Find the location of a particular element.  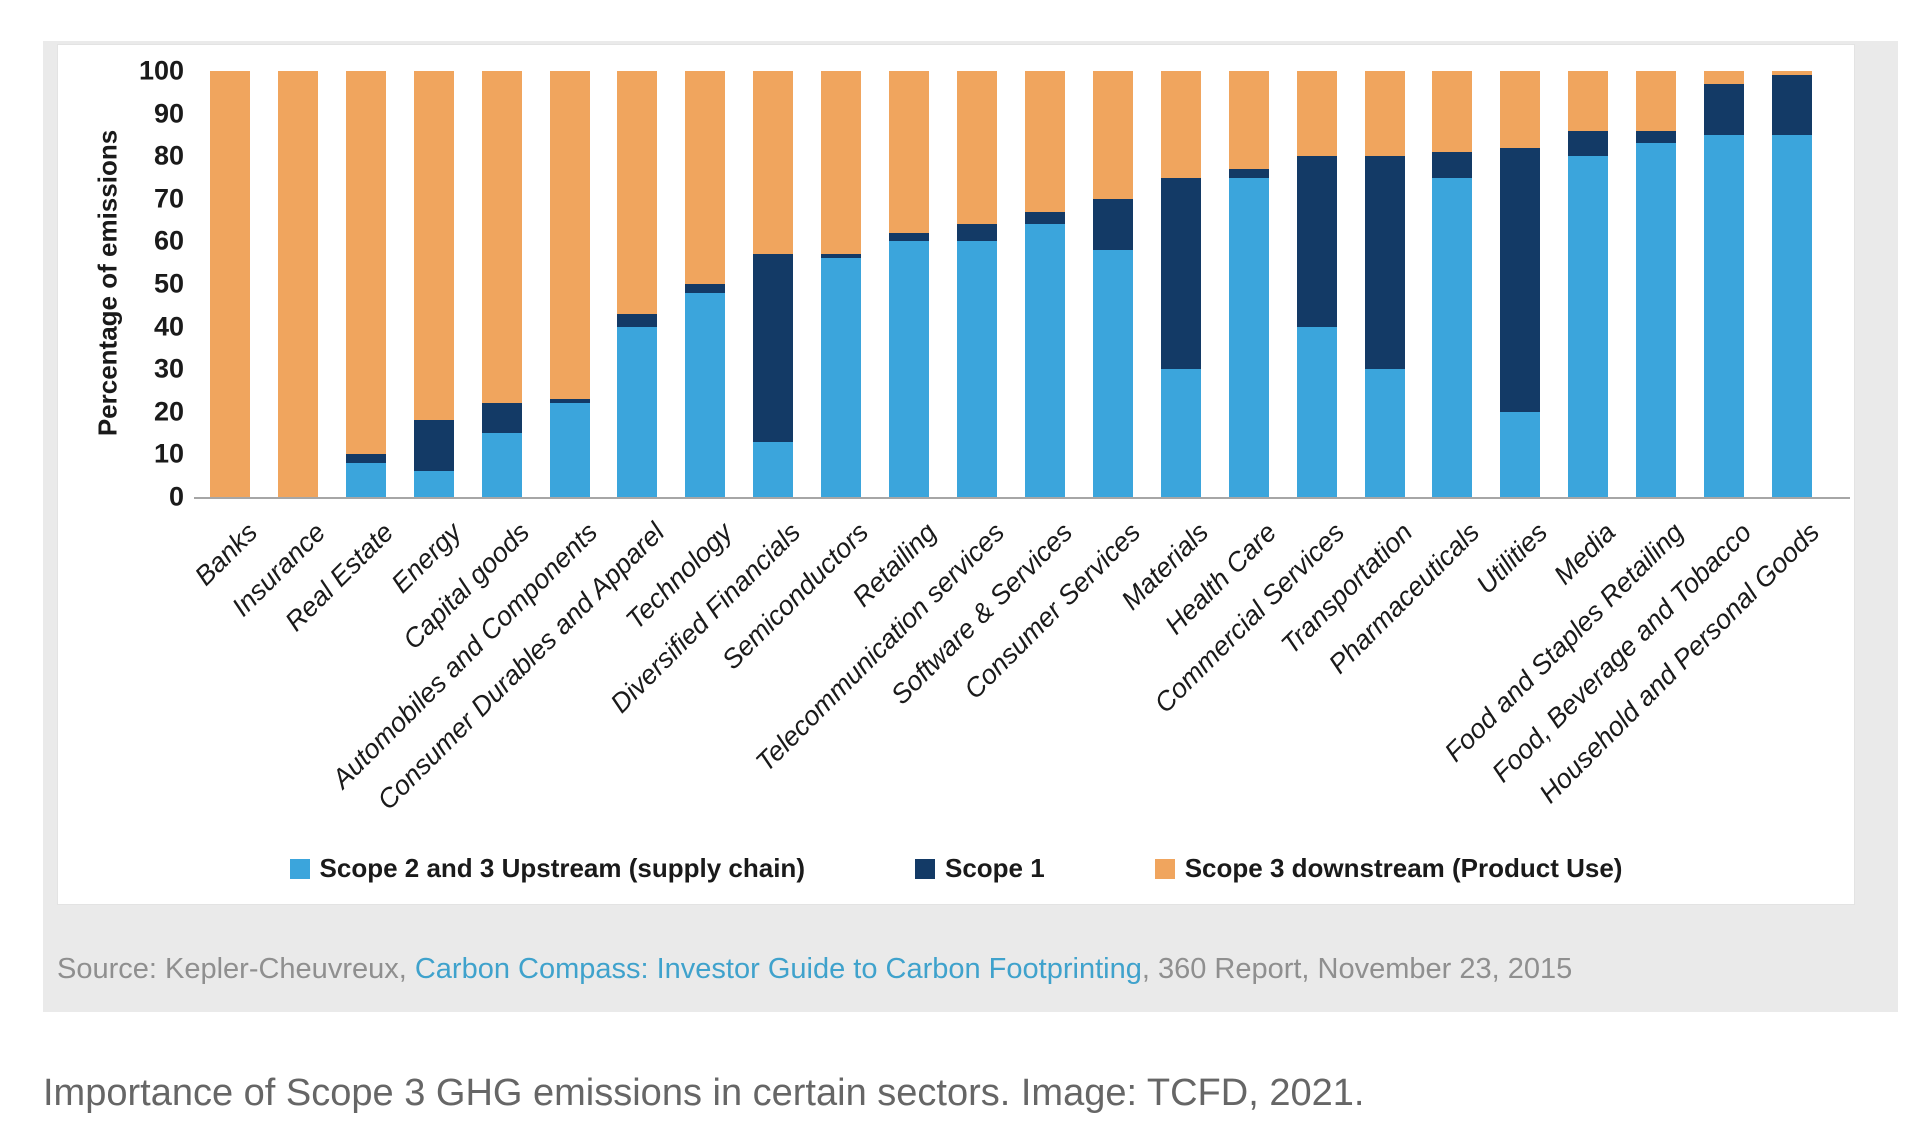

bar-technology is located at coordinates (705, 284).